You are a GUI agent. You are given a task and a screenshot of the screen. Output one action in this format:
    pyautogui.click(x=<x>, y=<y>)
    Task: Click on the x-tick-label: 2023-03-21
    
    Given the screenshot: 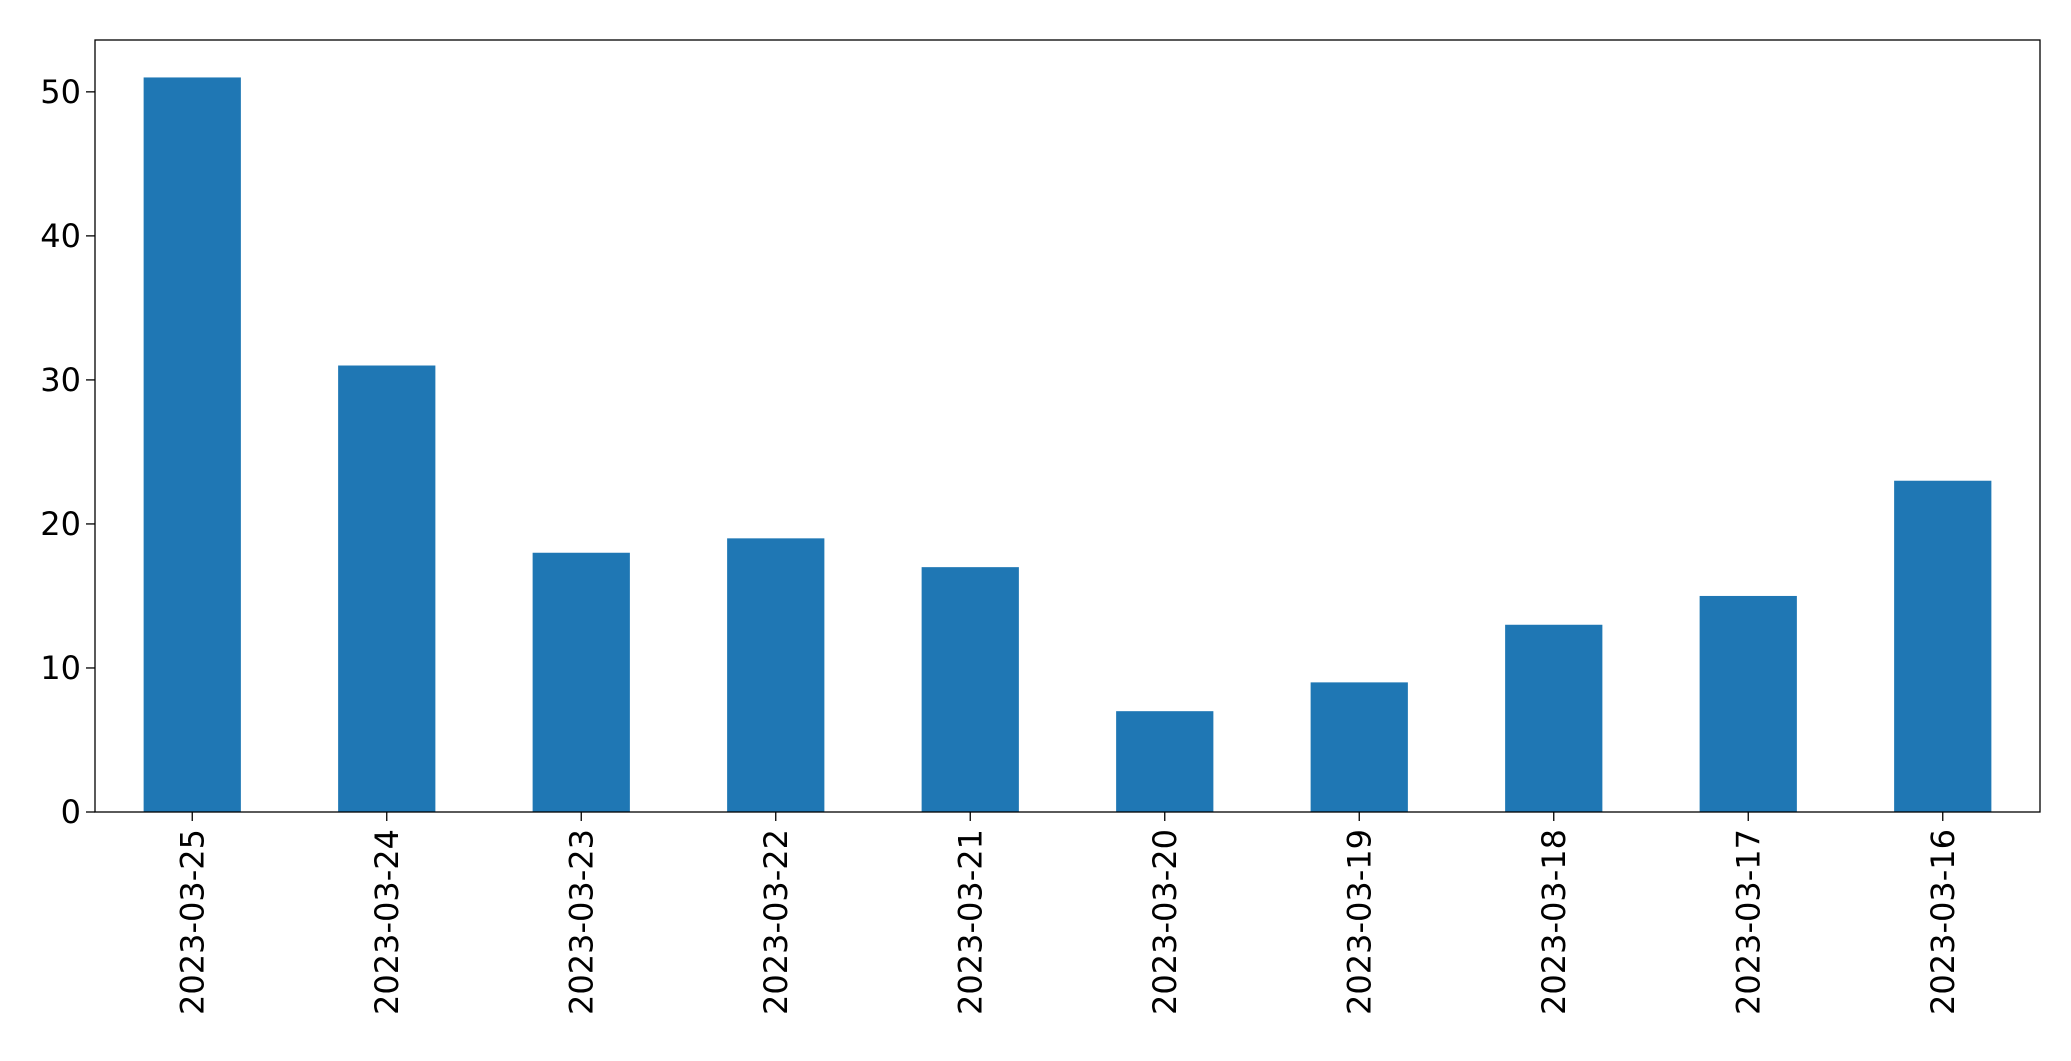 What is the action you would take?
    pyautogui.click(x=970, y=922)
    